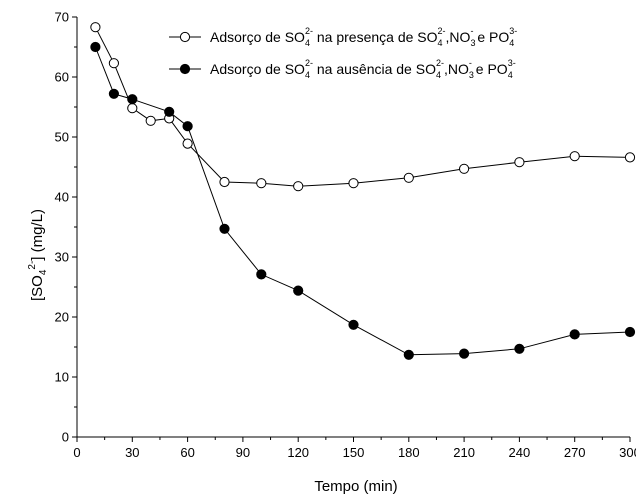 This screenshot has width=636, height=499. What do you see at coordinates (456, 69) in the screenshot?
I see `legend-2-c: ,NO` at bounding box center [456, 69].